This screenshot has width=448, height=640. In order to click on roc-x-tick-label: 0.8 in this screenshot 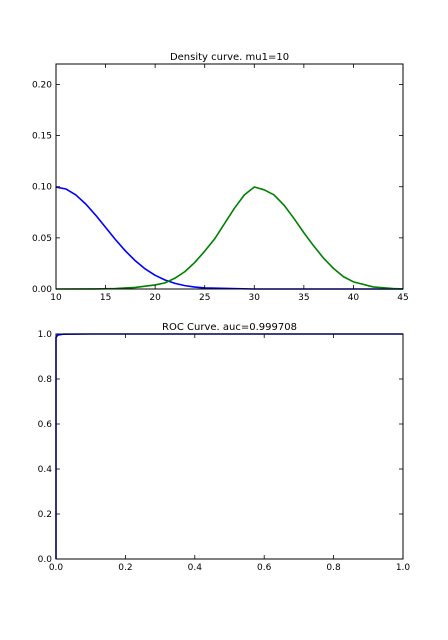, I will do `click(333, 568)`.